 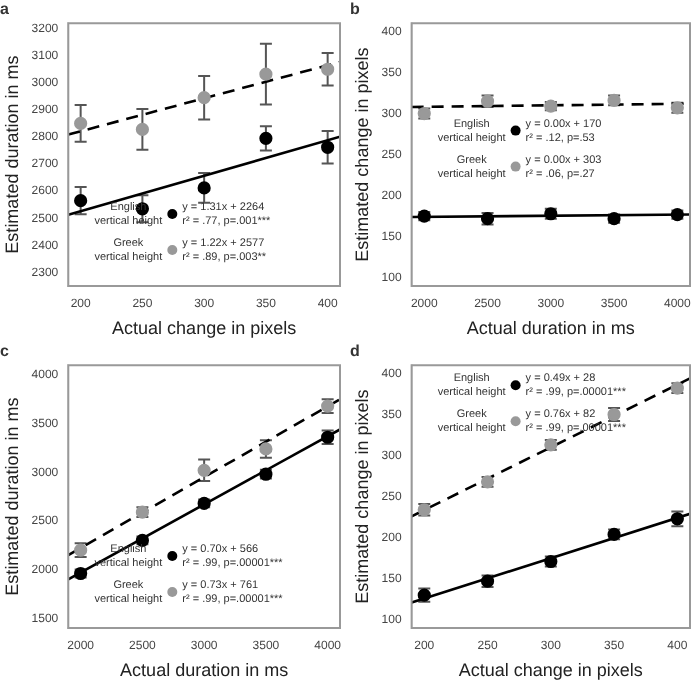 What do you see at coordinates (5, 351) in the screenshot?
I see `chart-title: c` at bounding box center [5, 351].